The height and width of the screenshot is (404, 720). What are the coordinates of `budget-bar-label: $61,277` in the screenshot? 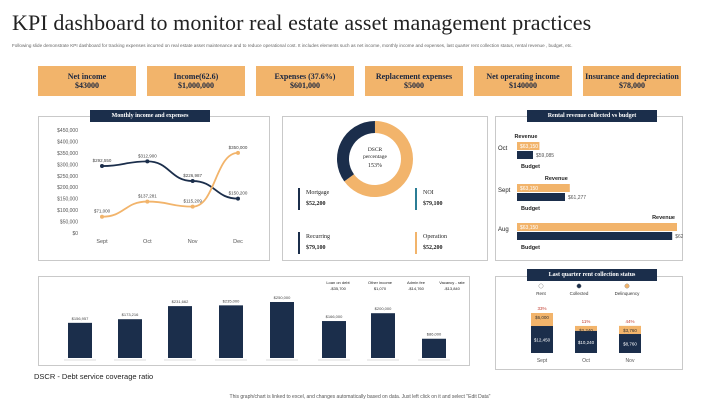 It's located at (577, 198).